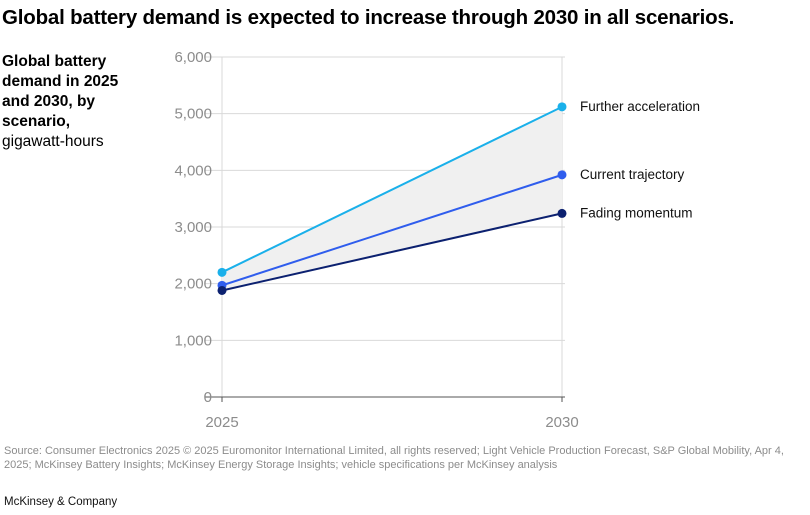 The image size is (810, 515). I want to click on y-axis-label-unit: gigawatt-hours, so click(53, 141).